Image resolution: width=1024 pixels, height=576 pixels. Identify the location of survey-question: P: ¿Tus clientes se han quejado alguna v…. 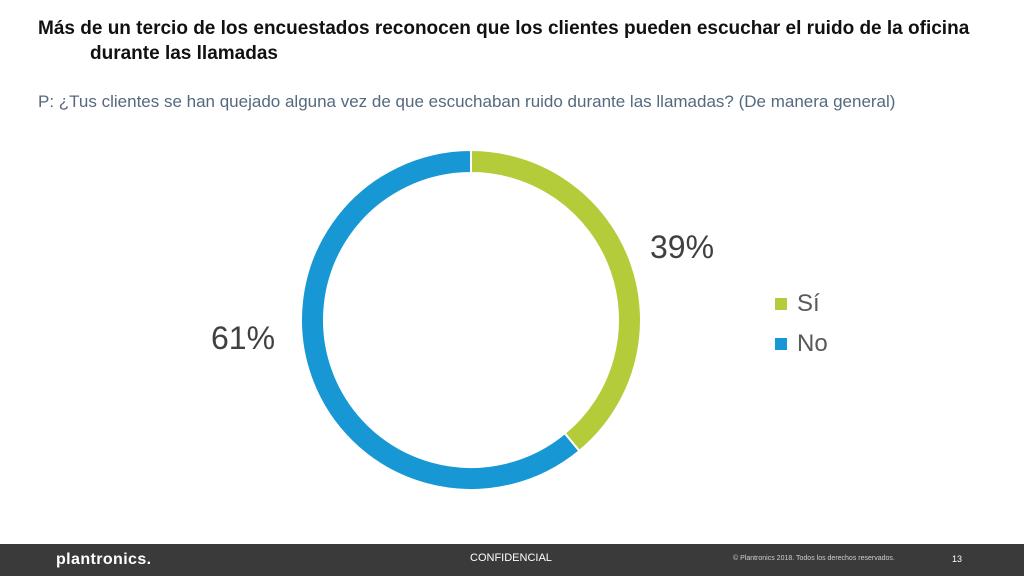
(467, 101).